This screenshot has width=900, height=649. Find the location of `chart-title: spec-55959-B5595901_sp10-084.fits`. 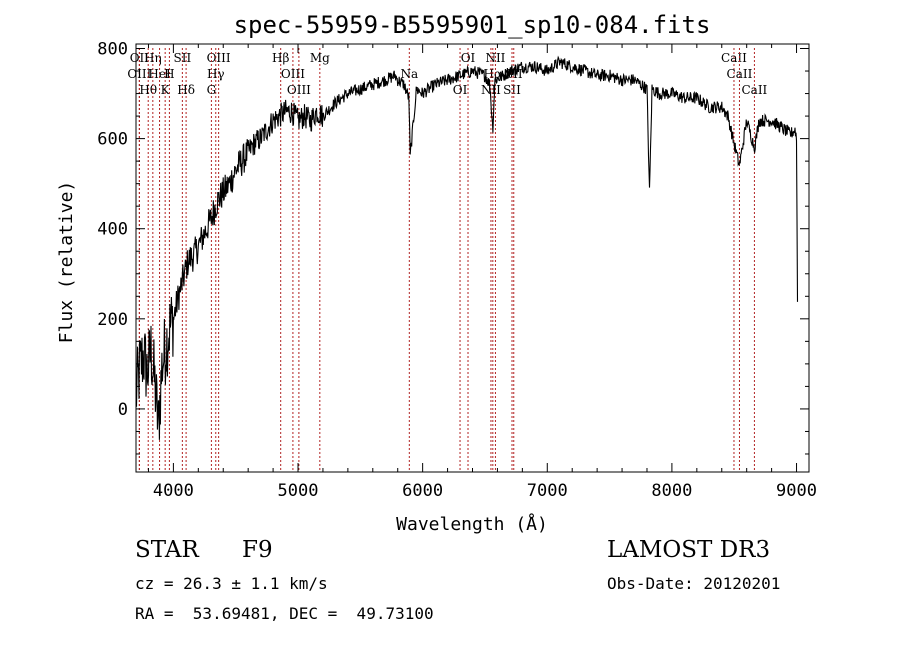

chart-title: spec-55959-B5595901_sp10-084.fits is located at coordinates (472, 25).